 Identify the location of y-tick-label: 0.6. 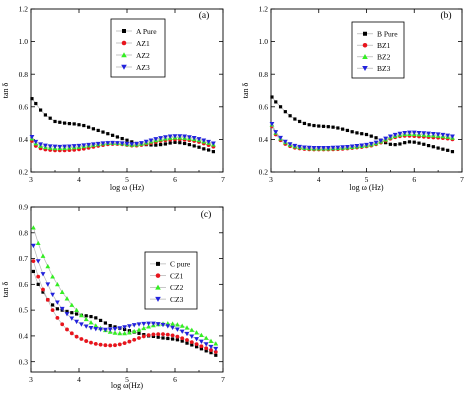
(24, 284).